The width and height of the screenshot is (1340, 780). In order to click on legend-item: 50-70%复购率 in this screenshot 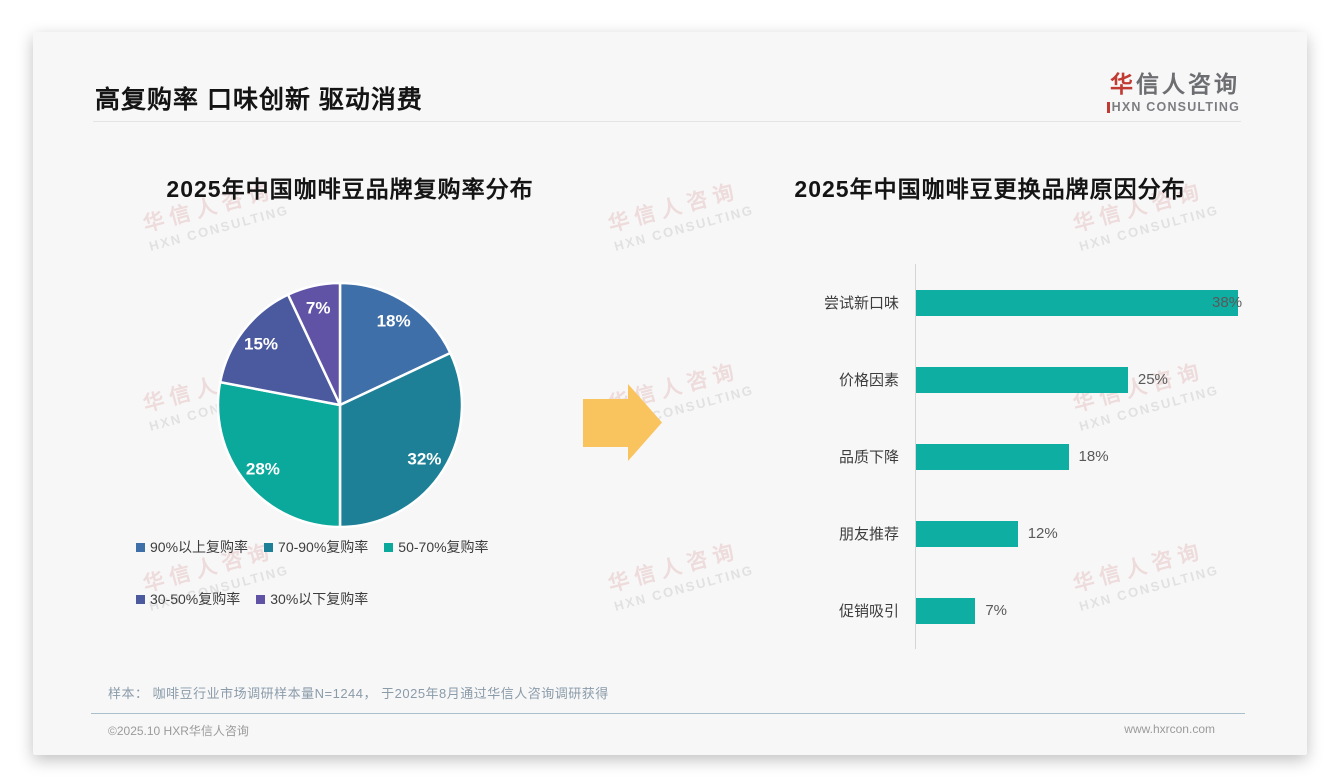, I will do `click(436, 547)`.